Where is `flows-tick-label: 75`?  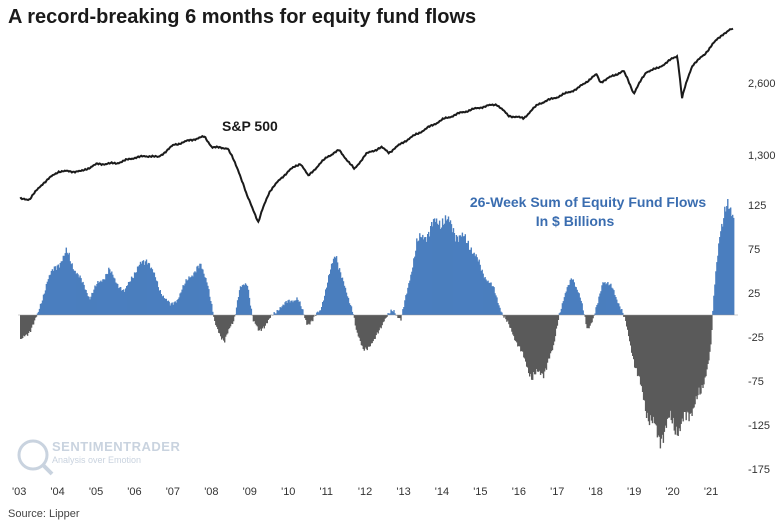
flows-tick-label: 75 is located at coordinates (754, 250).